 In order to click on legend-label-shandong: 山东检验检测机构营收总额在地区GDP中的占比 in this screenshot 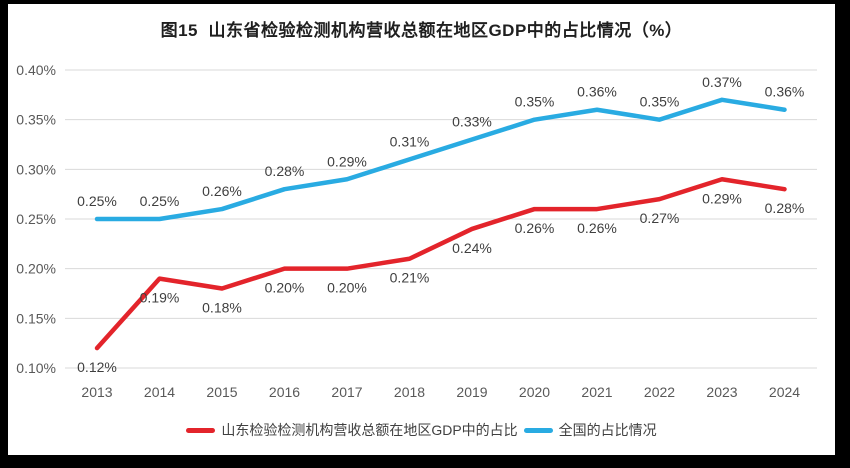, I will do `click(369, 430)`.